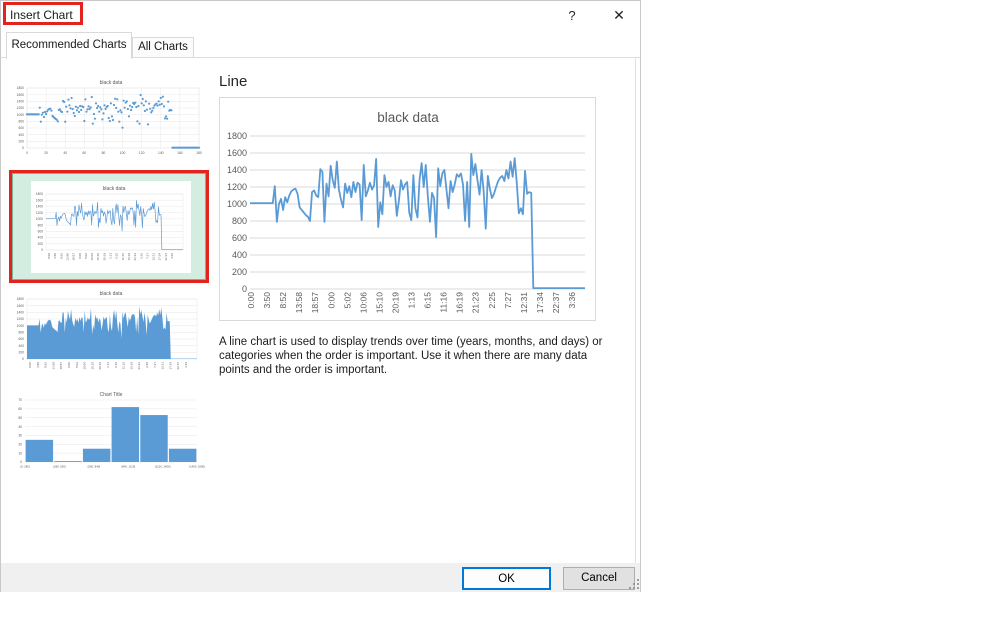 The image size is (1008, 630). Describe the element at coordinates (320, 15) in the screenshot. I see `dialog-titlebar: Insert Chart ? ✕` at that location.